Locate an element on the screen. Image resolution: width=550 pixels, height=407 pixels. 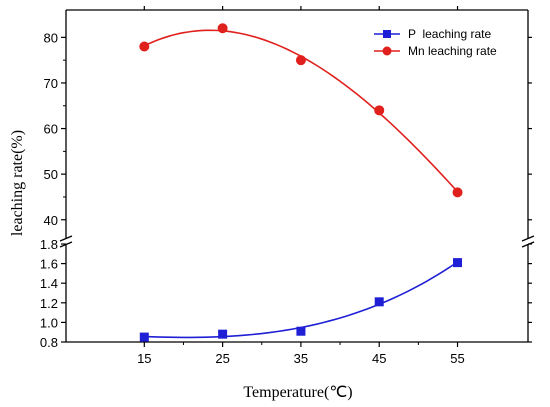
legend-p-marker is located at coordinates (387, 34).